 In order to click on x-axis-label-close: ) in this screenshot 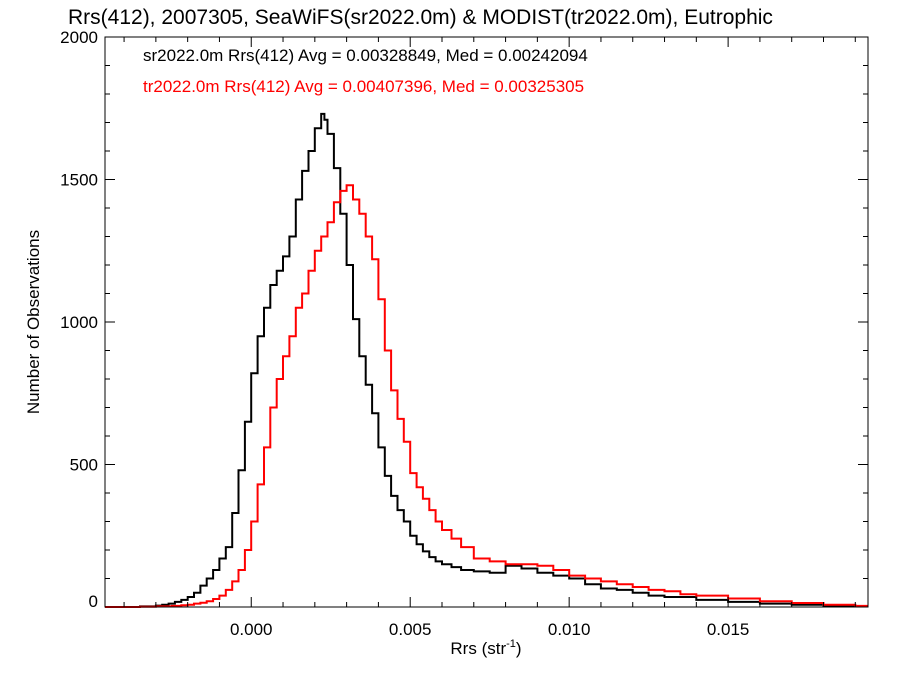, I will do `click(519, 648)`.